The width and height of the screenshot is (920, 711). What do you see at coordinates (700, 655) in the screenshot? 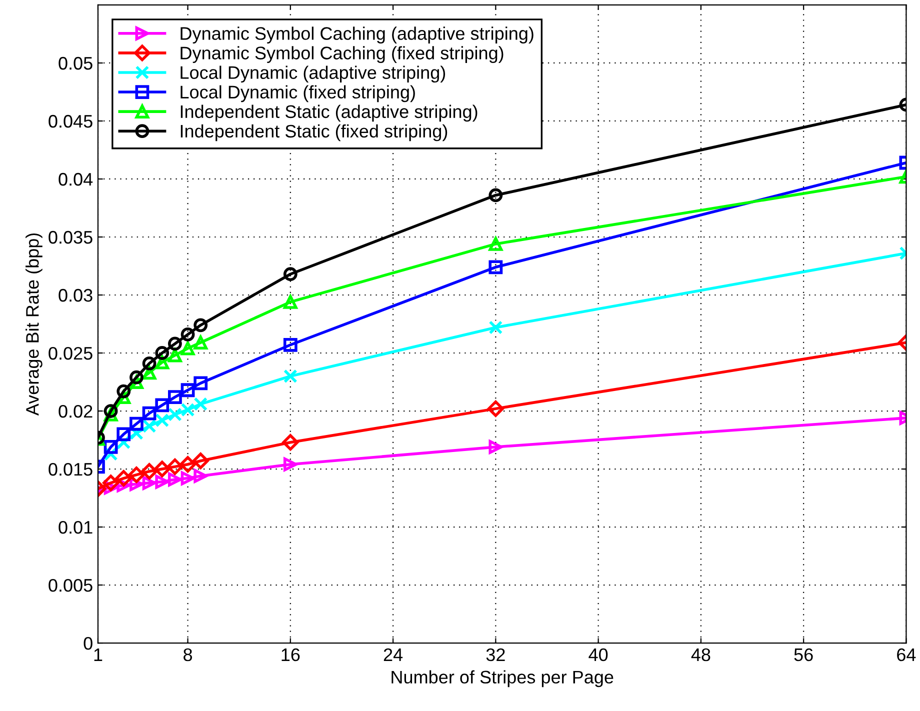
I see `x-tick-label: 48` at bounding box center [700, 655].